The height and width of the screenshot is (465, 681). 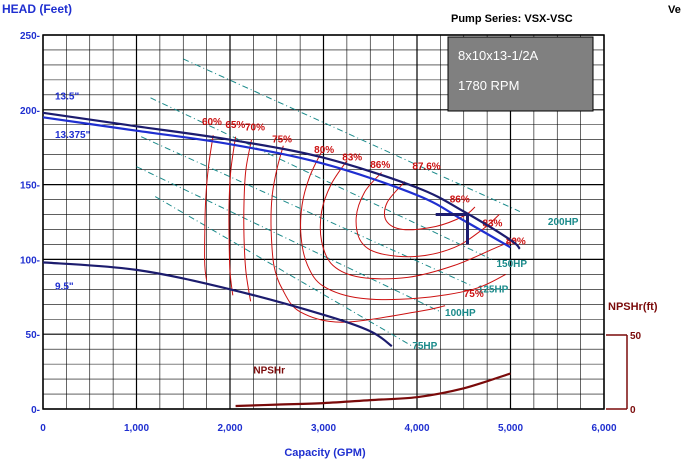 I want to click on hp-label: 125HP, so click(x=493, y=289).